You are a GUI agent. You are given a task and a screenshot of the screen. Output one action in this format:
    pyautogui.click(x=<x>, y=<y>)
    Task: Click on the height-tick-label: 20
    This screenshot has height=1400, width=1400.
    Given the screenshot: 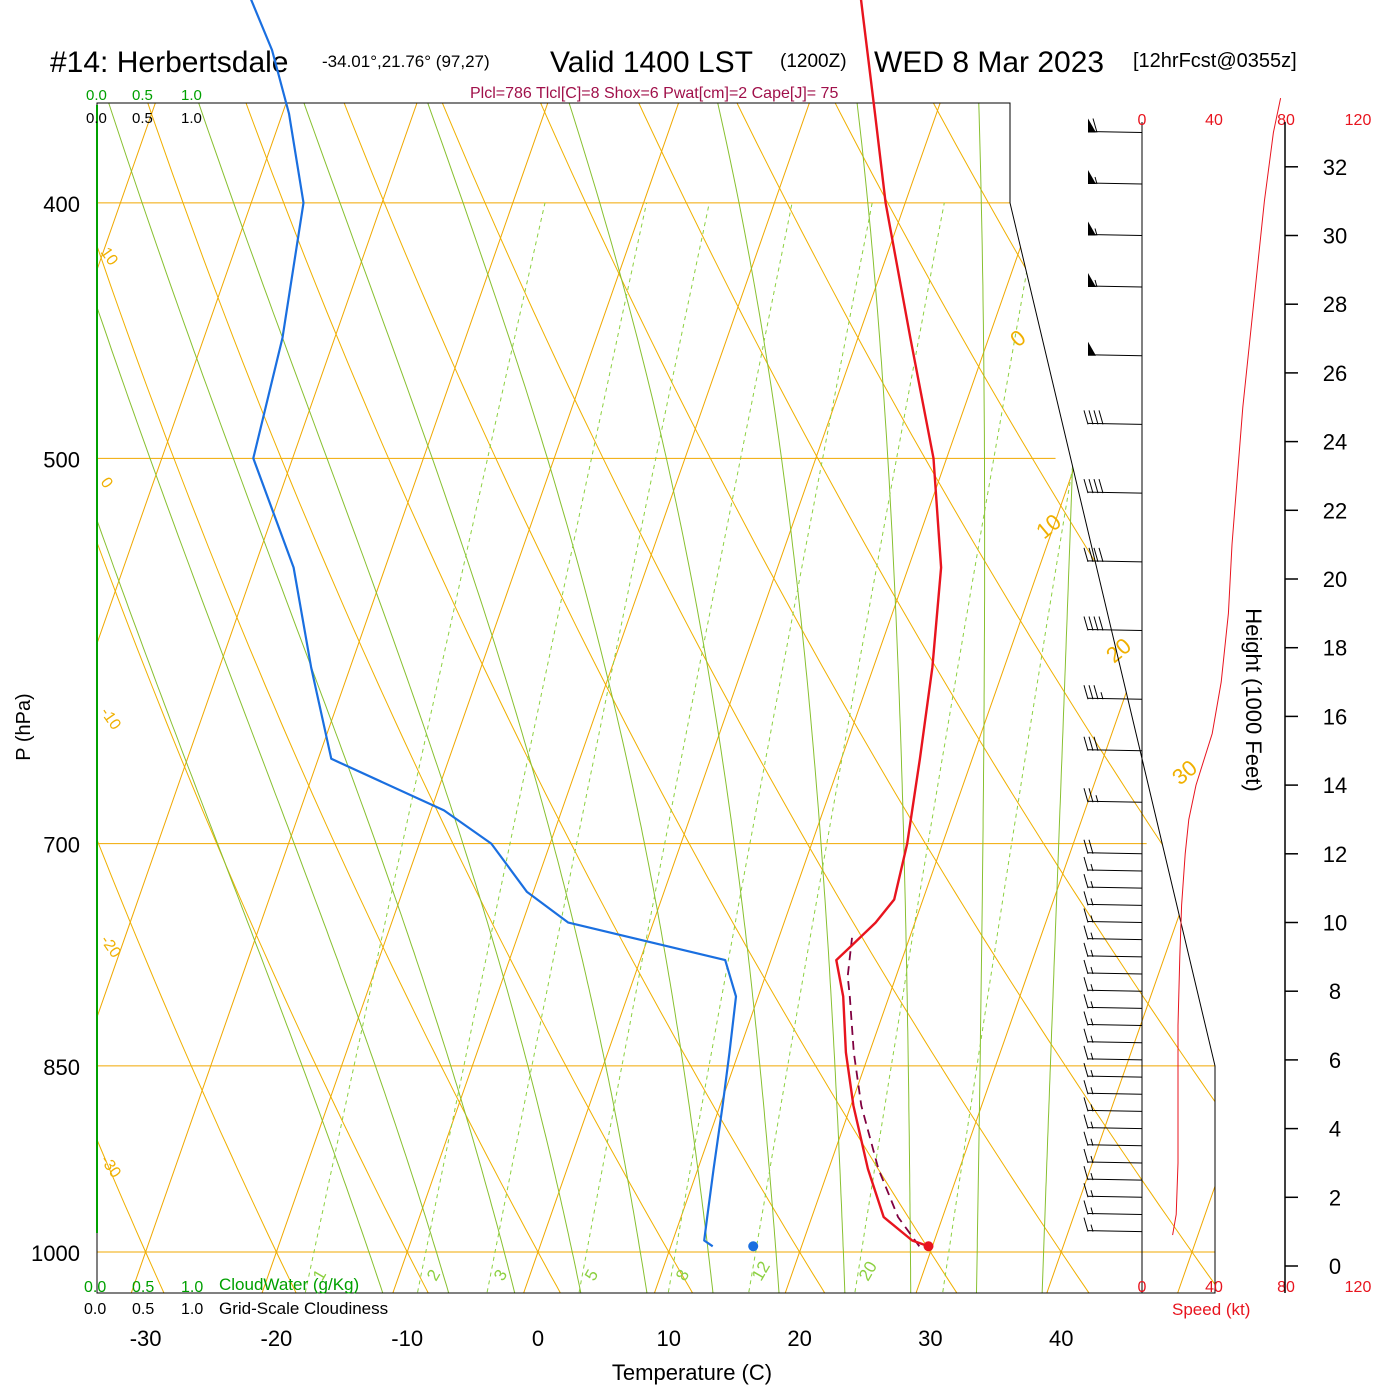 What is the action you would take?
    pyautogui.click(x=1335, y=579)
    